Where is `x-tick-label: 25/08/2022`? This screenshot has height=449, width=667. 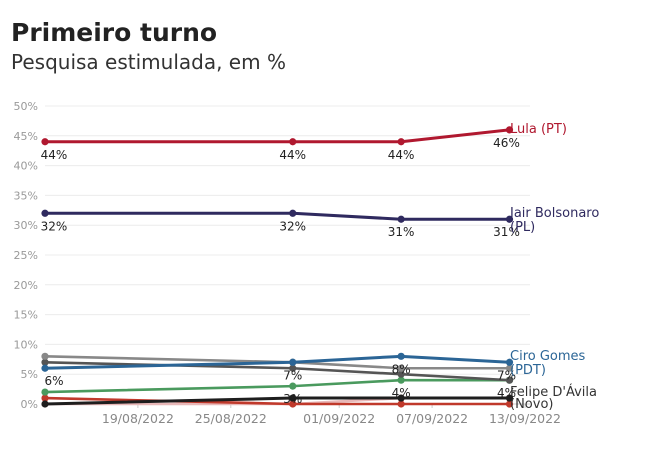 x-tick-label: 25/08/2022 is located at coordinates (231, 418).